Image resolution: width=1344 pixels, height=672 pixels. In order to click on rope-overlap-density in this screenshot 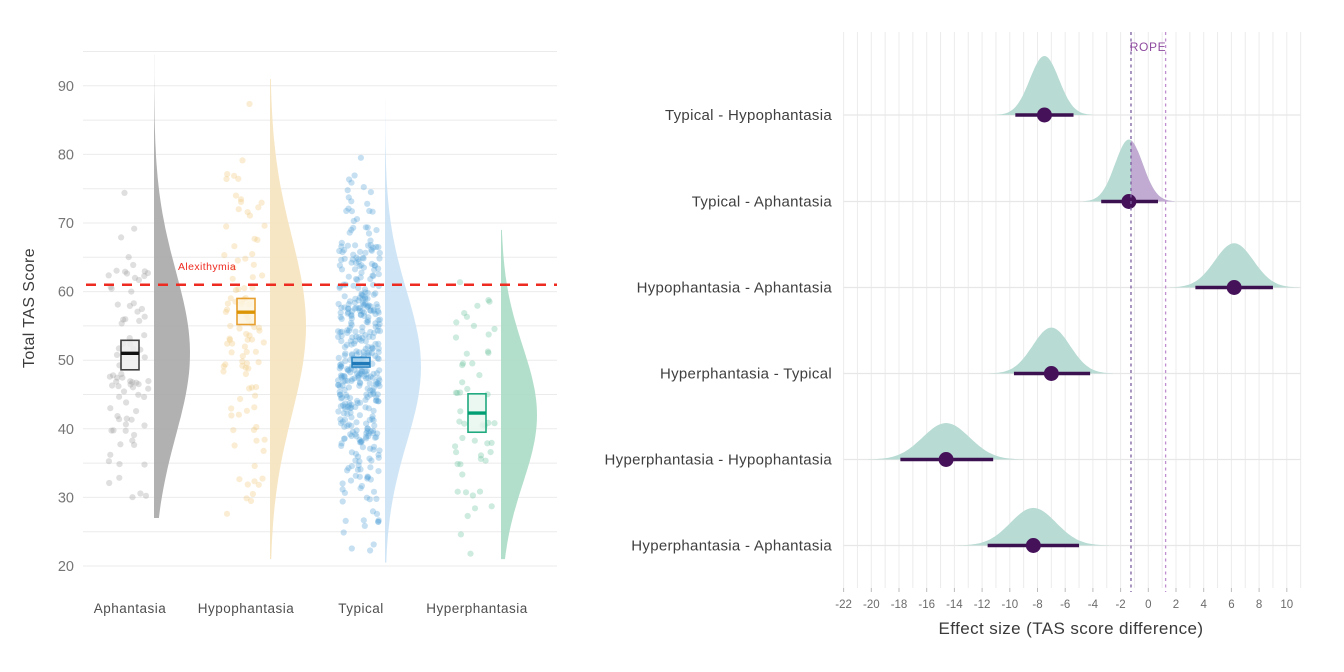, I will do `click(1152, 171)`.